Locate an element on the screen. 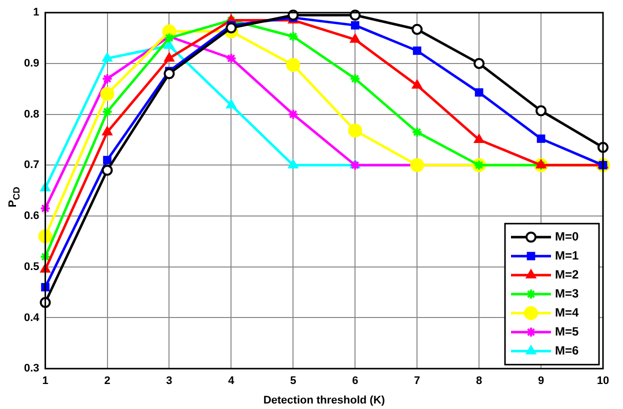  y-tick-label: 0.3 is located at coordinates (32, 368).